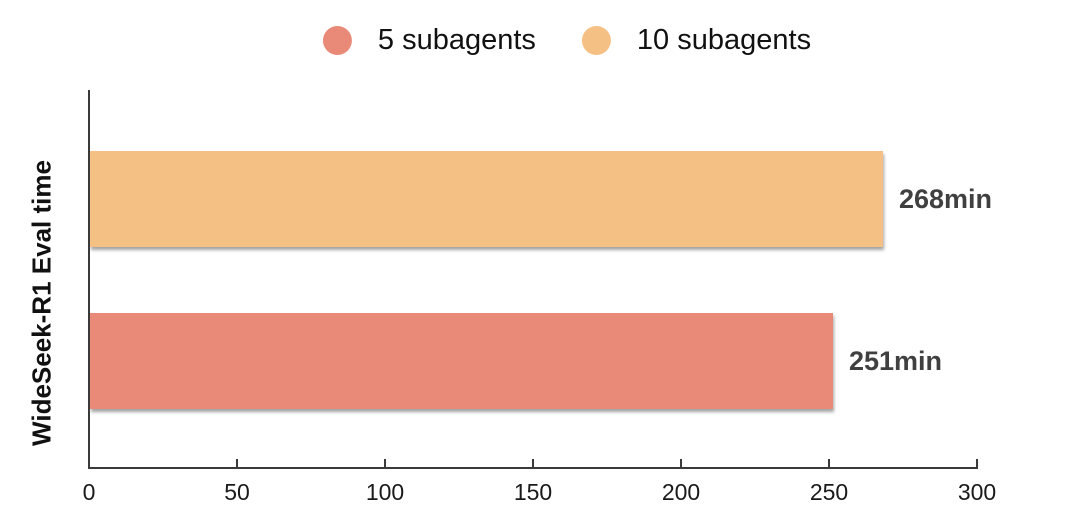 This screenshot has height=522, width=1080. I want to click on y-axis-line, so click(89, 279).